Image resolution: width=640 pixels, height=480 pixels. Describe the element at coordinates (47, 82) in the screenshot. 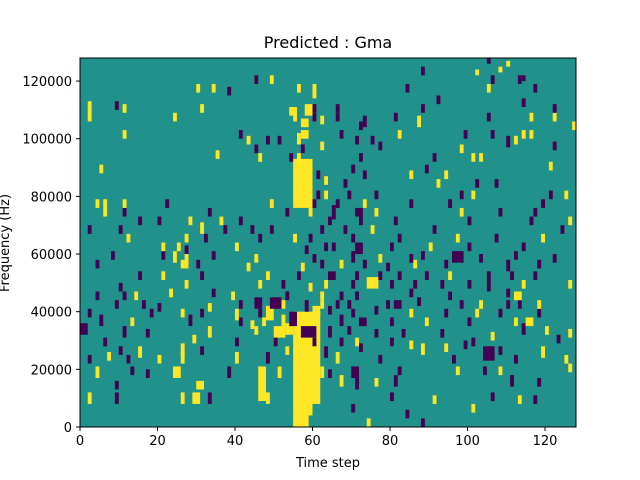

I see `y-tick-label: 120000` at that location.